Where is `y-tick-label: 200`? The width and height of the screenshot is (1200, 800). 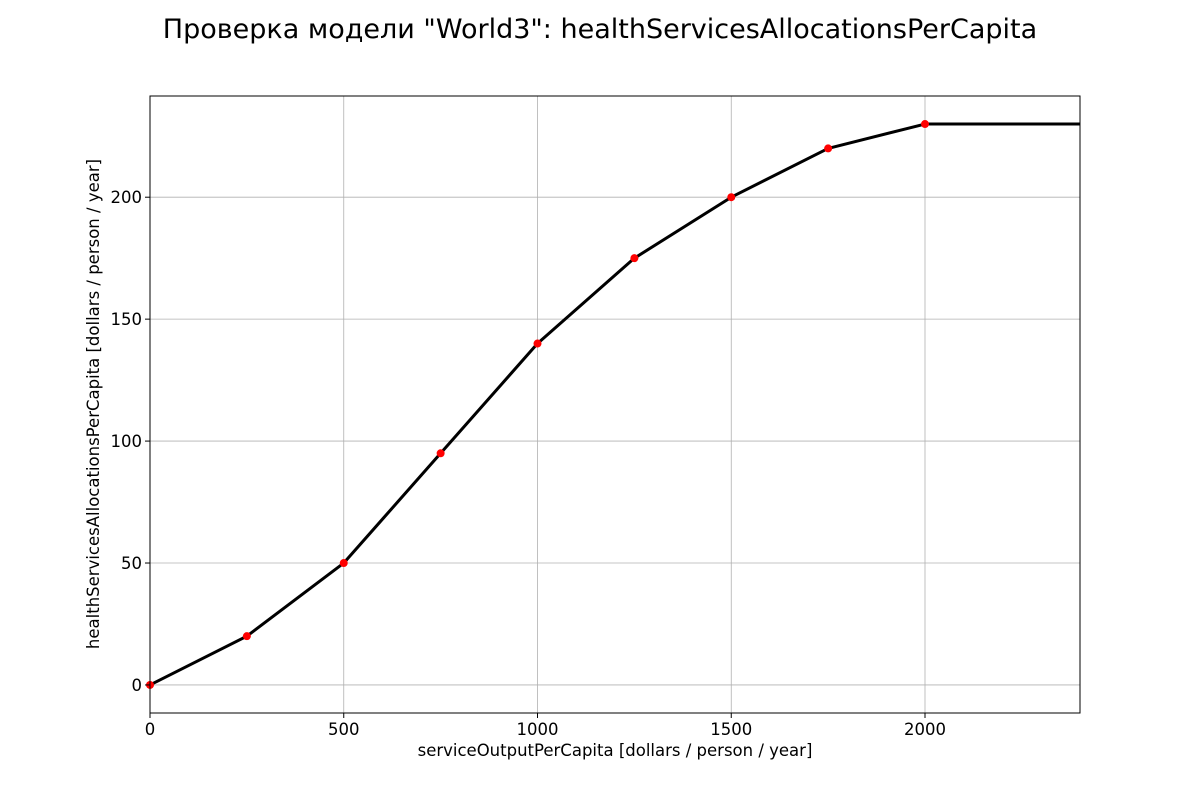 y-tick-label: 200 is located at coordinates (127, 197).